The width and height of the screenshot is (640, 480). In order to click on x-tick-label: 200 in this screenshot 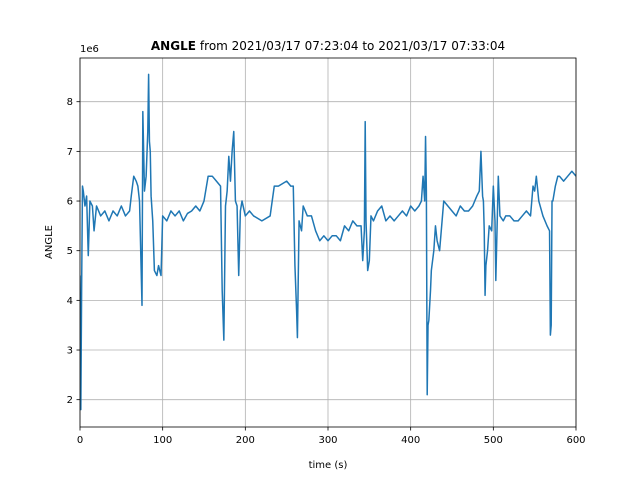, I will do `click(245, 440)`.